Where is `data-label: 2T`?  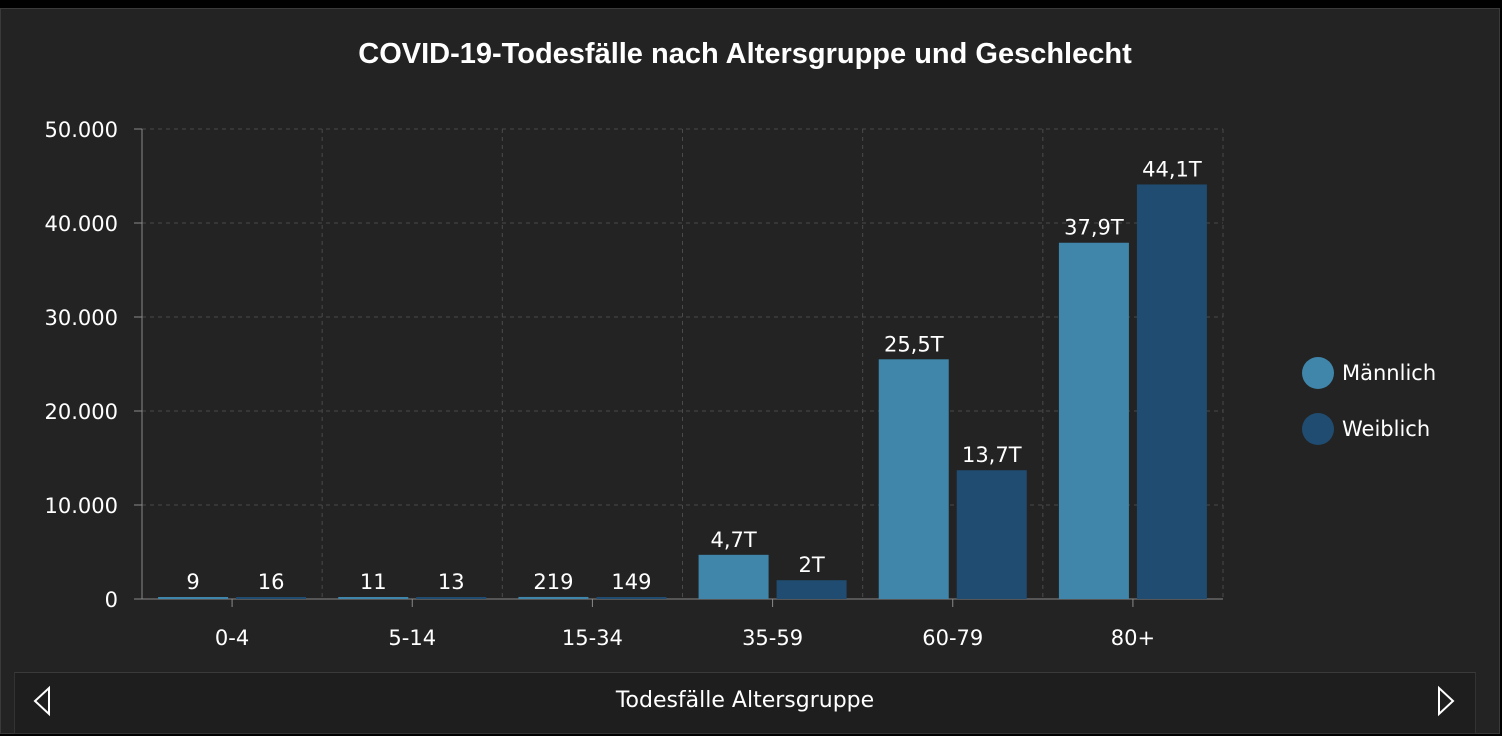 data-label: 2T is located at coordinates (811, 565).